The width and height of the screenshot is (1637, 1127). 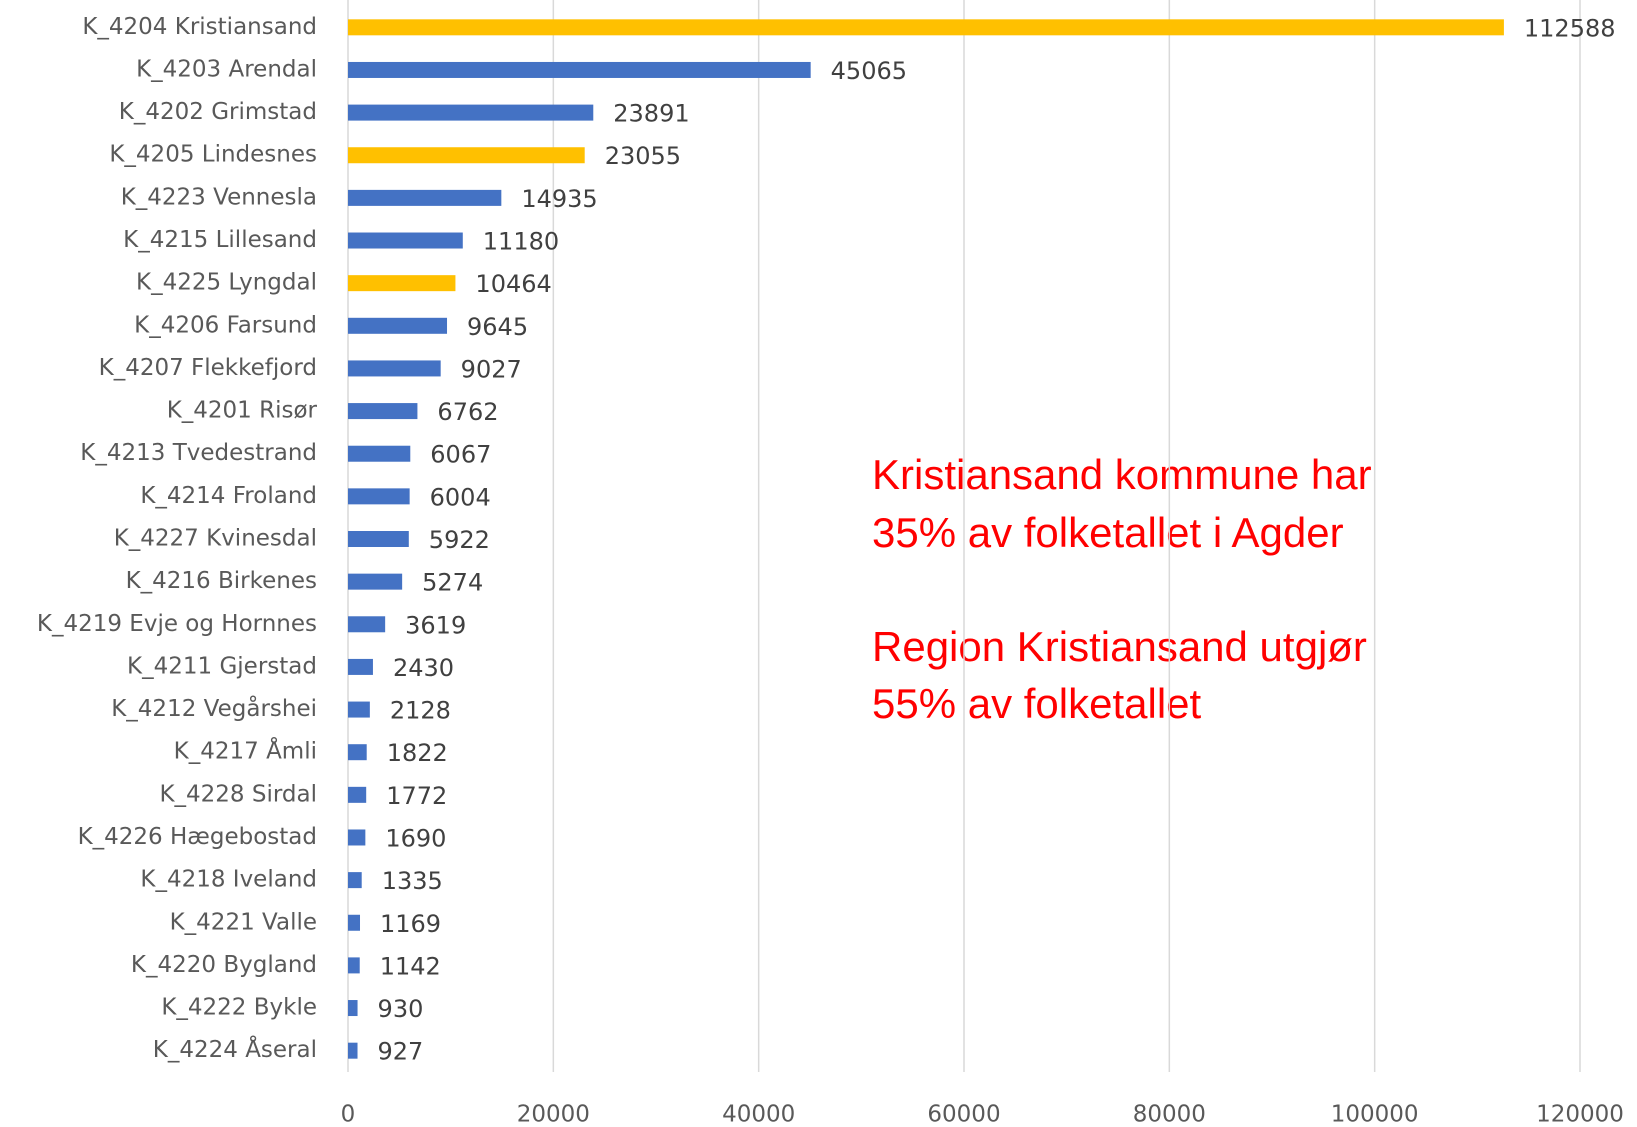 What do you see at coordinates (228, 496) in the screenshot?
I see `y-tick-label: K_4214 Froland` at bounding box center [228, 496].